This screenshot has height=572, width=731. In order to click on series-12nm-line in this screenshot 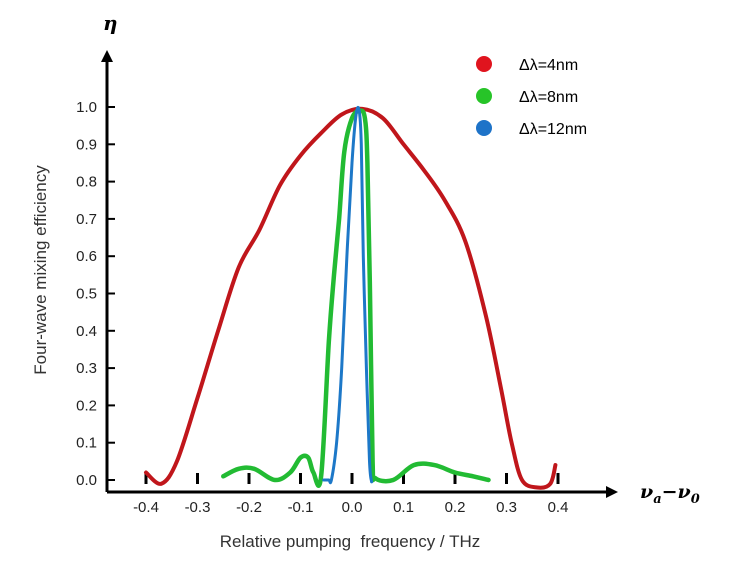, I will do `click(348, 295)`.